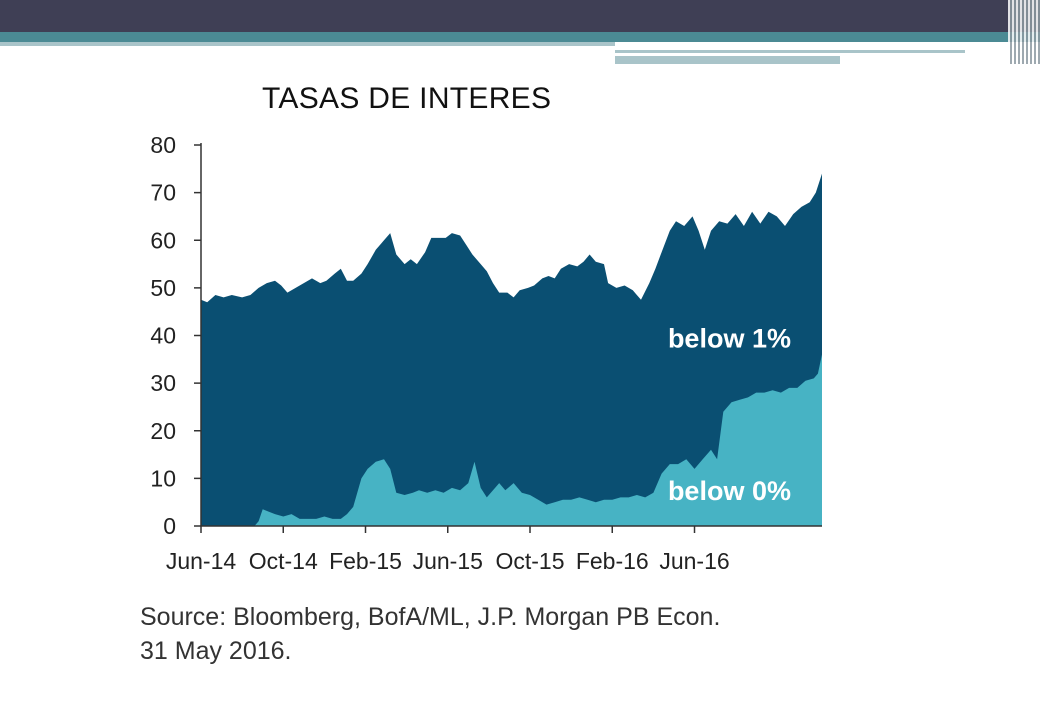 The width and height of the screenshot is (1040, 720). I want to click on slide-accent-line, so click(307, 44).